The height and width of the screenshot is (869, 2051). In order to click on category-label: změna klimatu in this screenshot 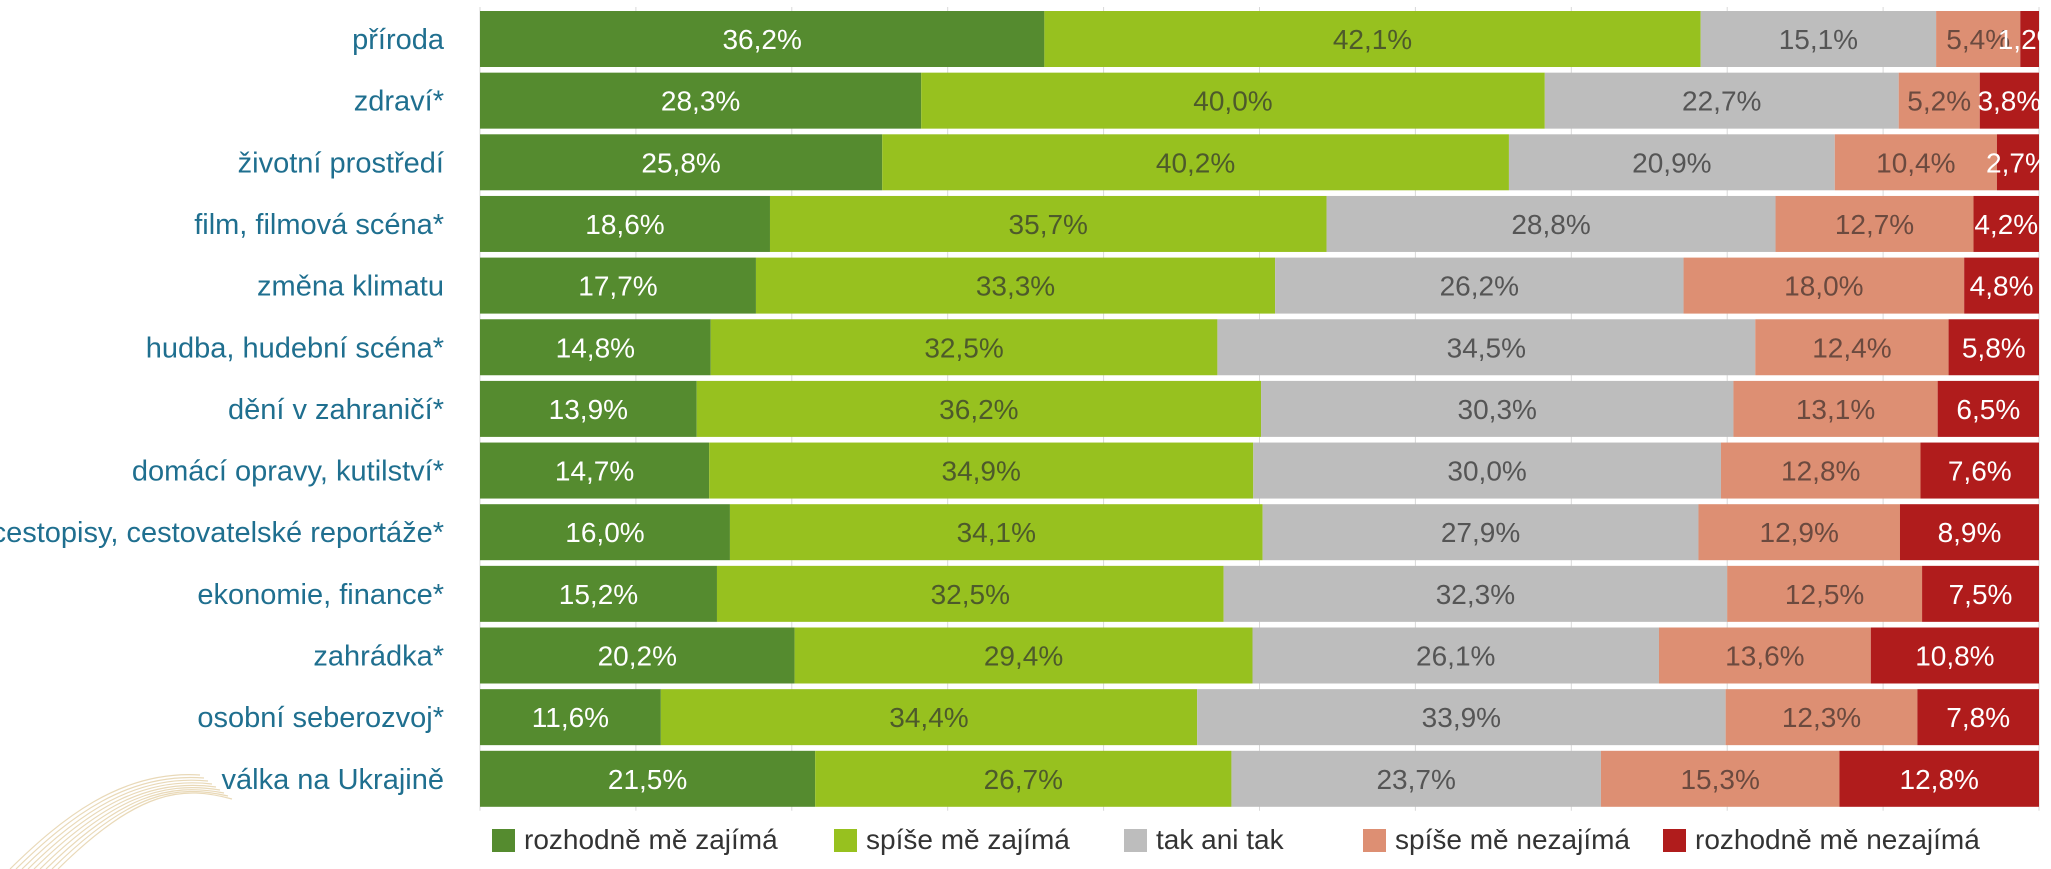, I will do `click(350, 287)`.